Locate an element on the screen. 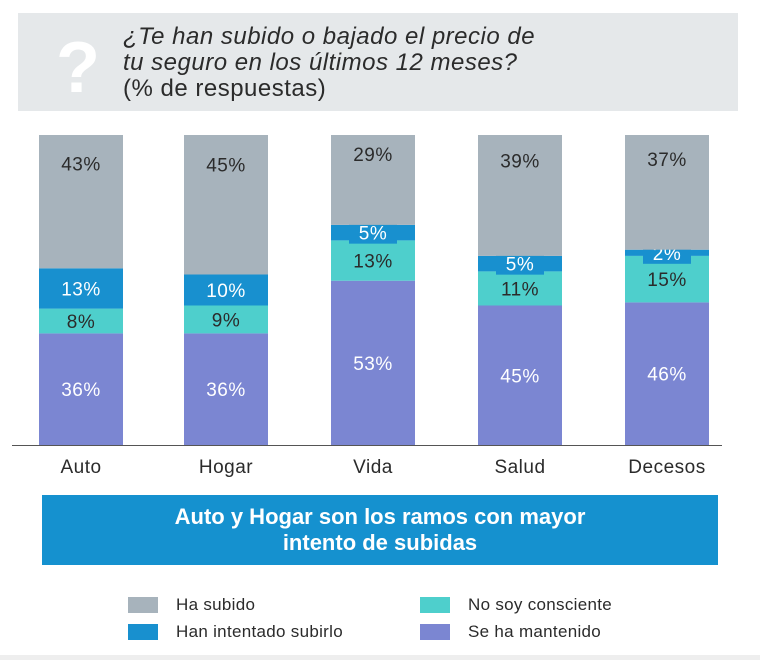 The image size is (760, 660). data-label-auto-no-soy-consciente: 8% is located at coordinates (81, 322).